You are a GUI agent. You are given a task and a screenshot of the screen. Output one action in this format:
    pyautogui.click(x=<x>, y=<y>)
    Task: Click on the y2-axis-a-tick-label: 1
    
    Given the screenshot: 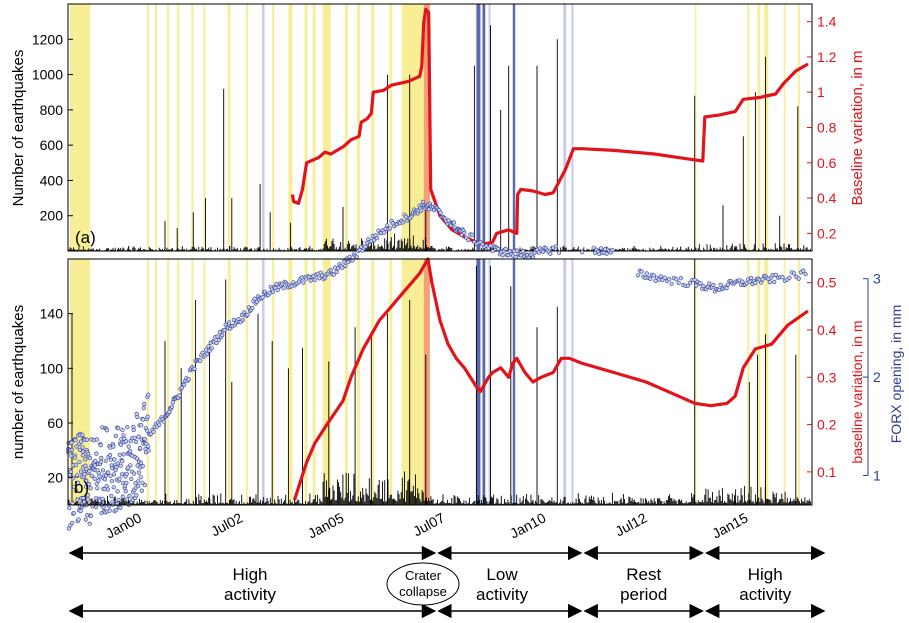 What is the action you would take?
    pyautogui.click(x=821, y=92)
    